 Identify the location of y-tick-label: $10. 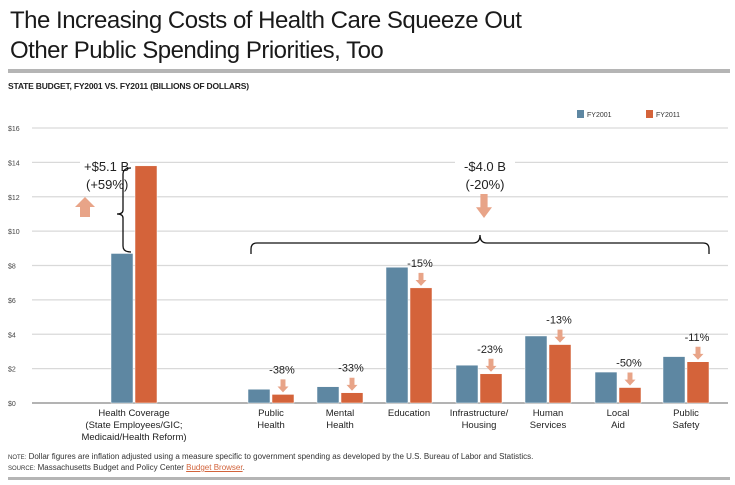
(14, 232).